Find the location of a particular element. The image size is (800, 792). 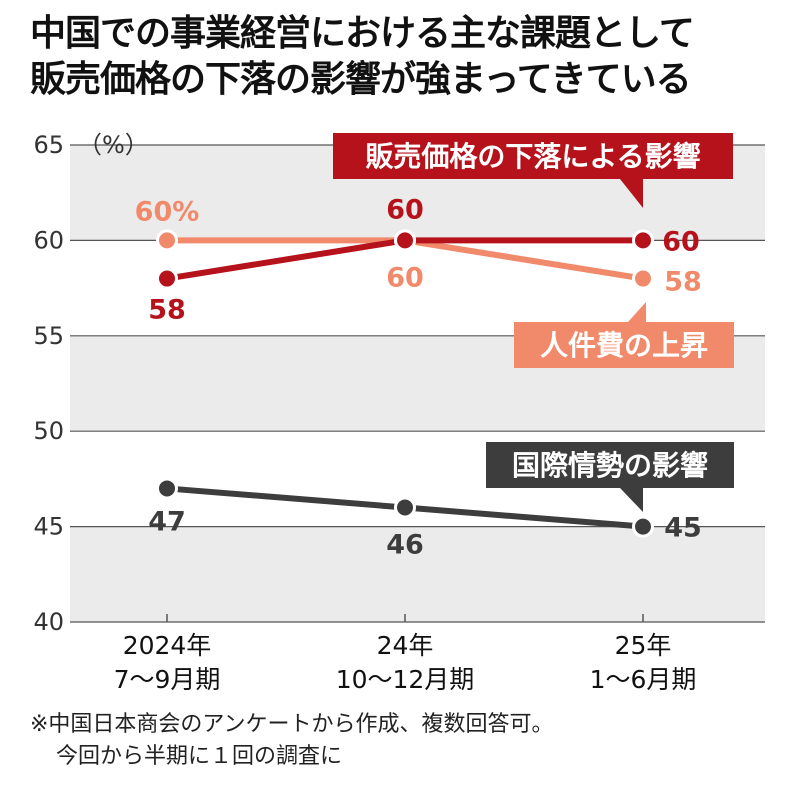

legend-pointer-intl is located at coordinates (631, 500).